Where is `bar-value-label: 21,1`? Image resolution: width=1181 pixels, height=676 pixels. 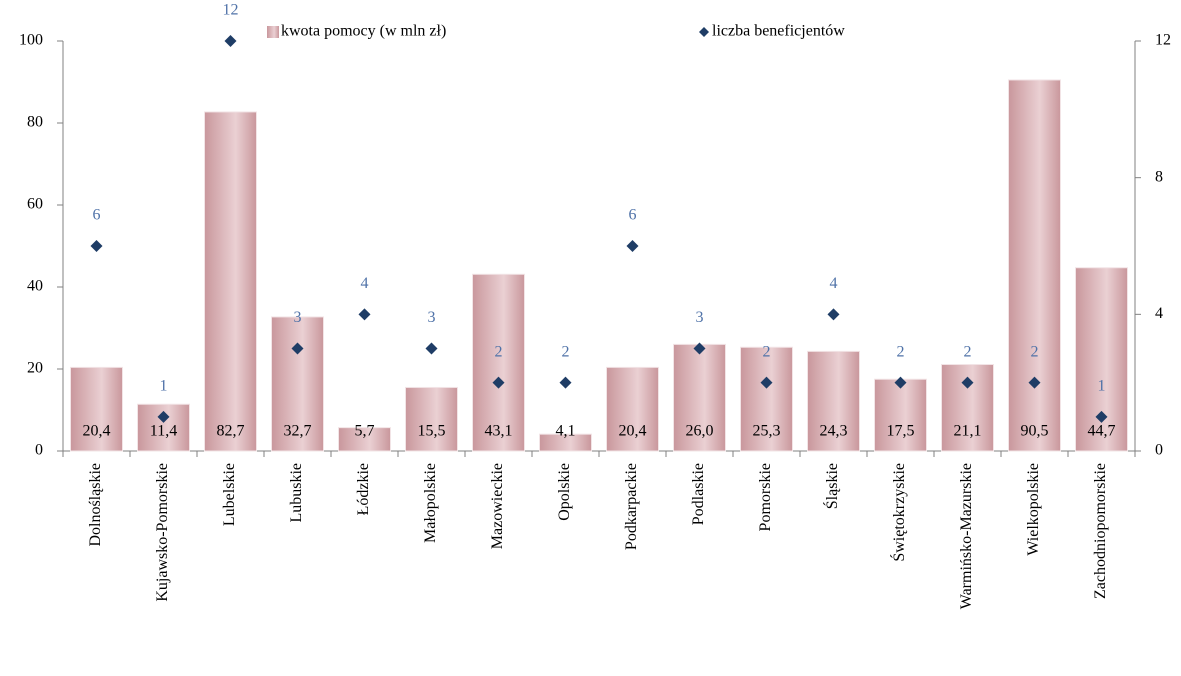
bar-value-label: 21,1 is located at coordinates (968, 431).